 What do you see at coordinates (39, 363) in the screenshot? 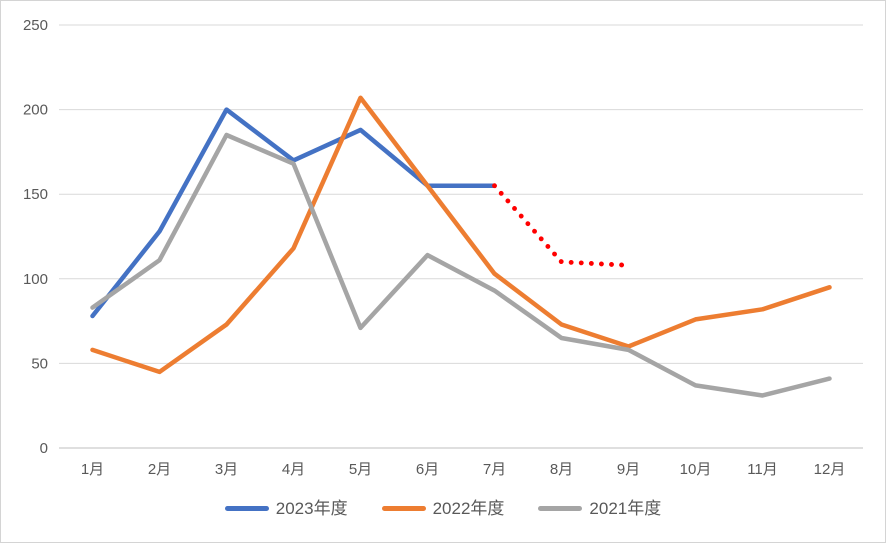
I see `y-tick-label: 50` at bounding box center [39, 363].